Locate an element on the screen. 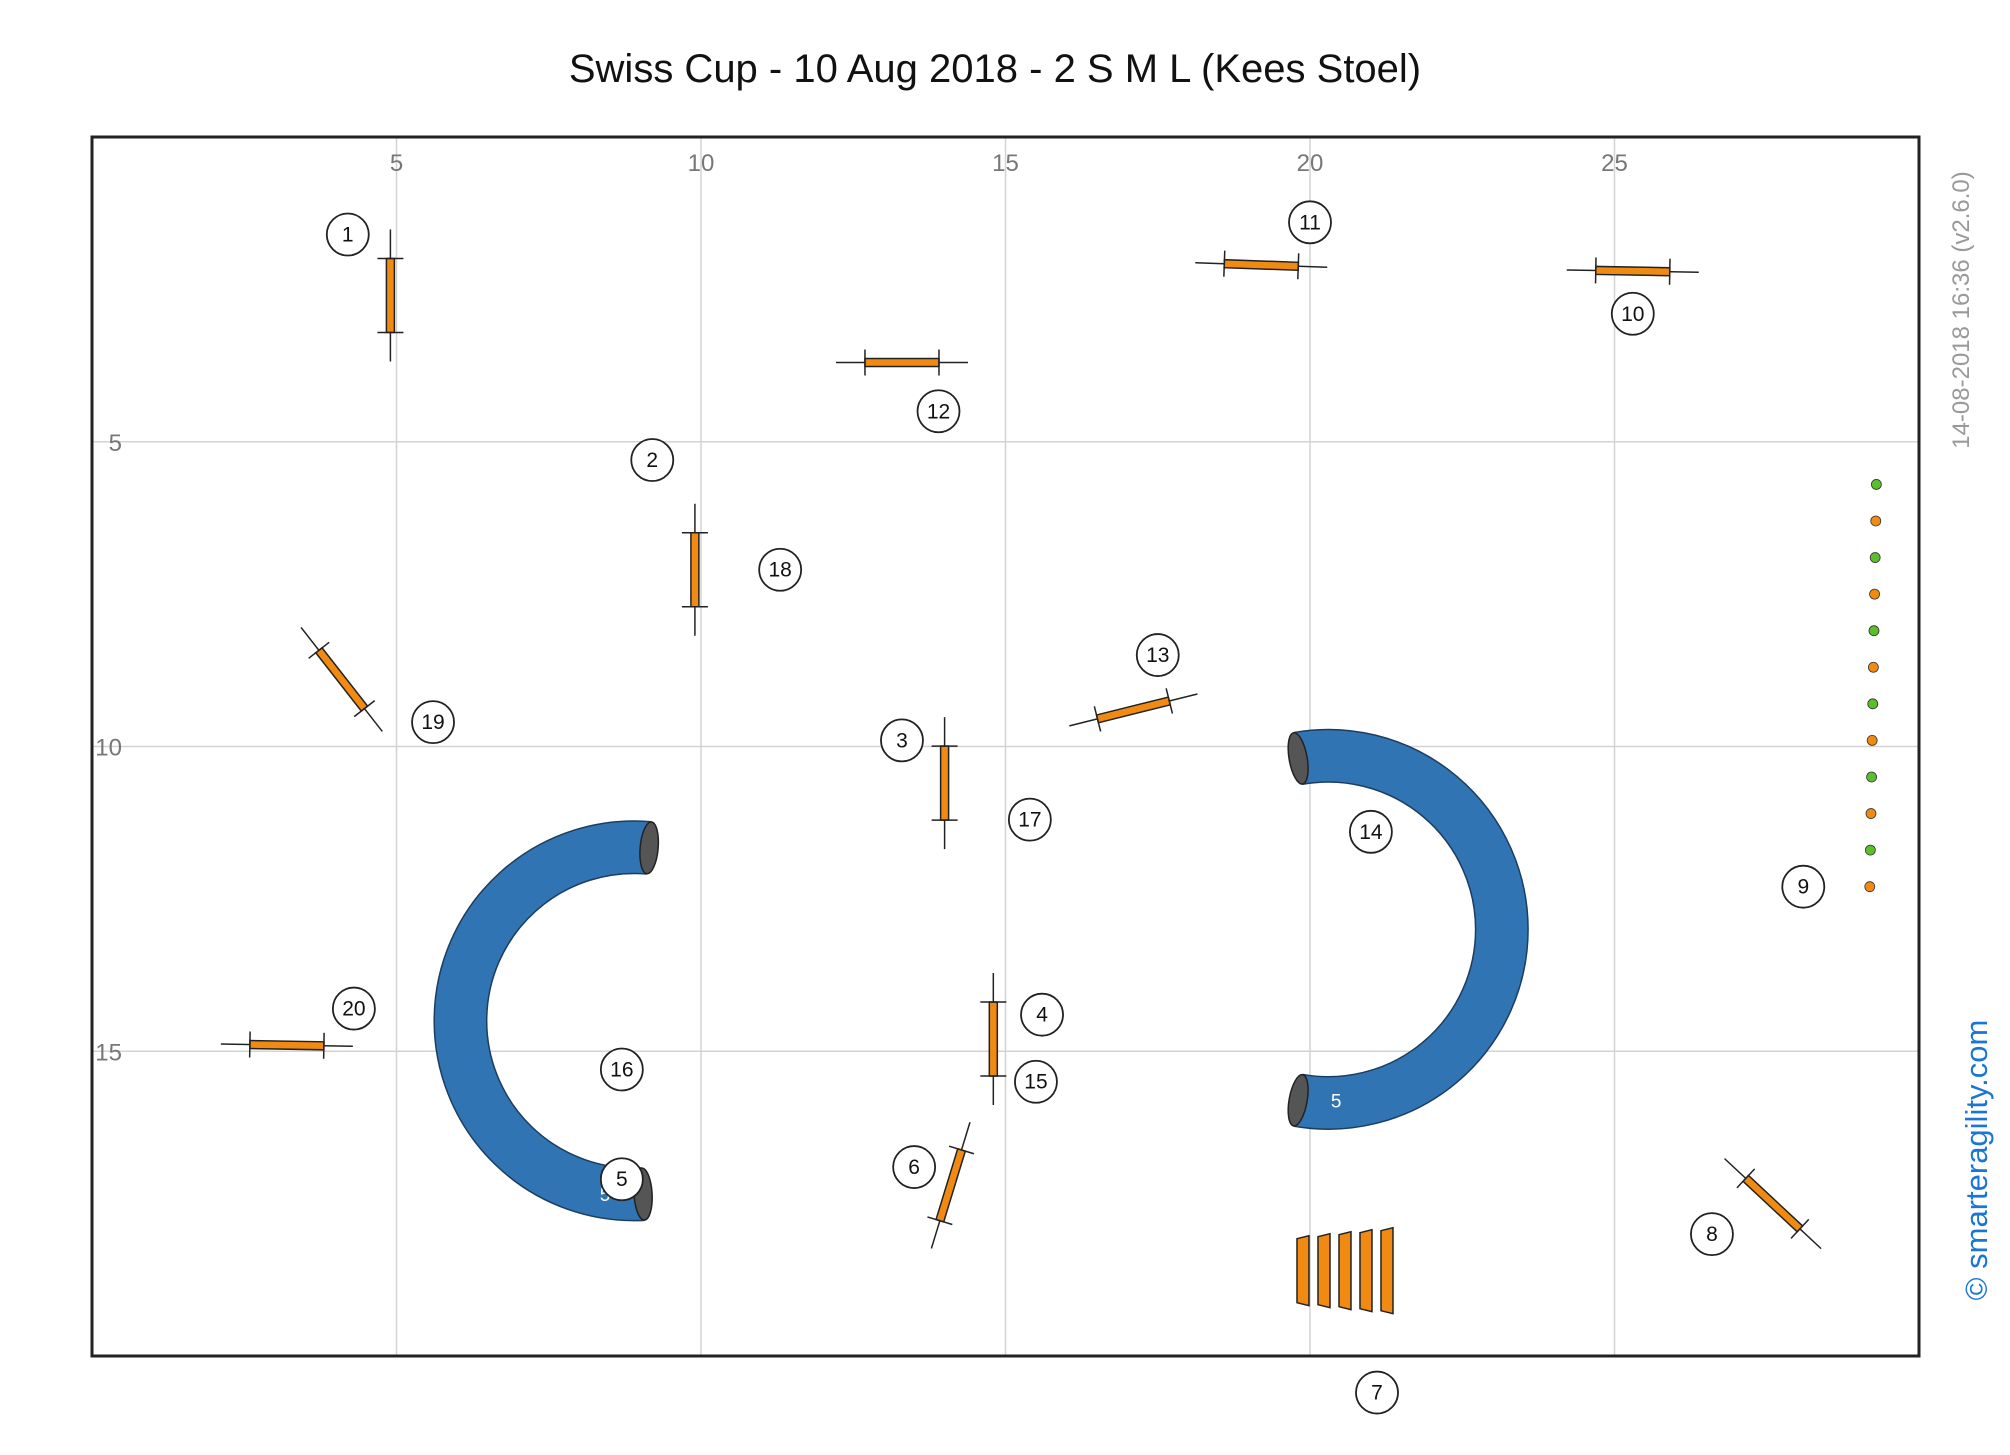  obstacle-number: 3 is located at coordinates (902, 740).